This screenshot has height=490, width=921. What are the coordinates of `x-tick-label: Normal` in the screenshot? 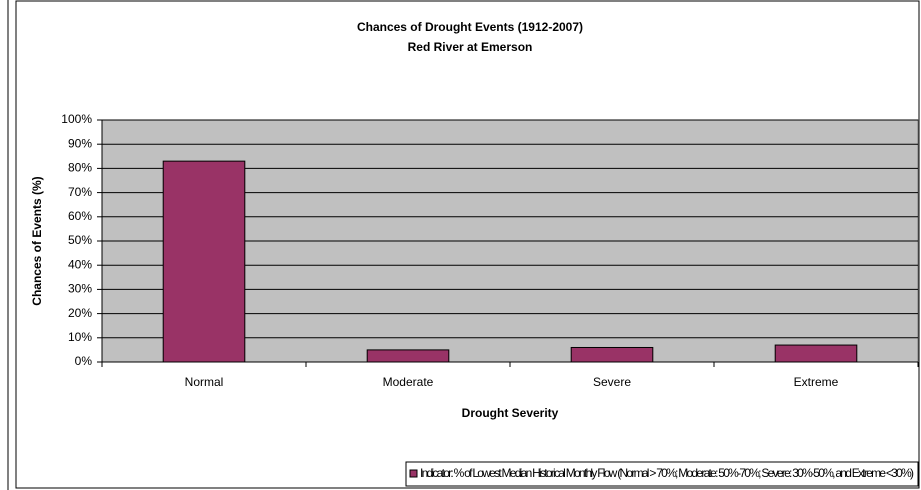 It's located at (204, 382).